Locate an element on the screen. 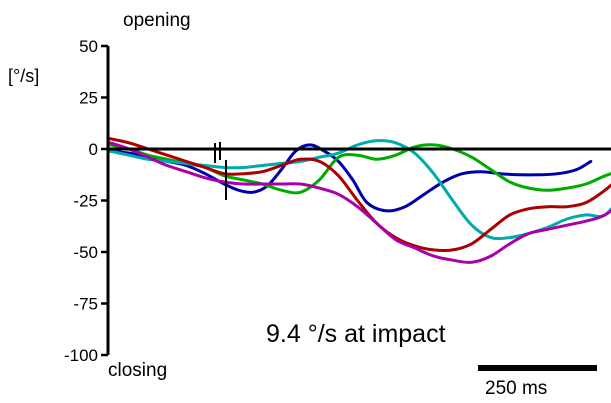  y-tick-label: -100 is located at coordinates (81, 355).